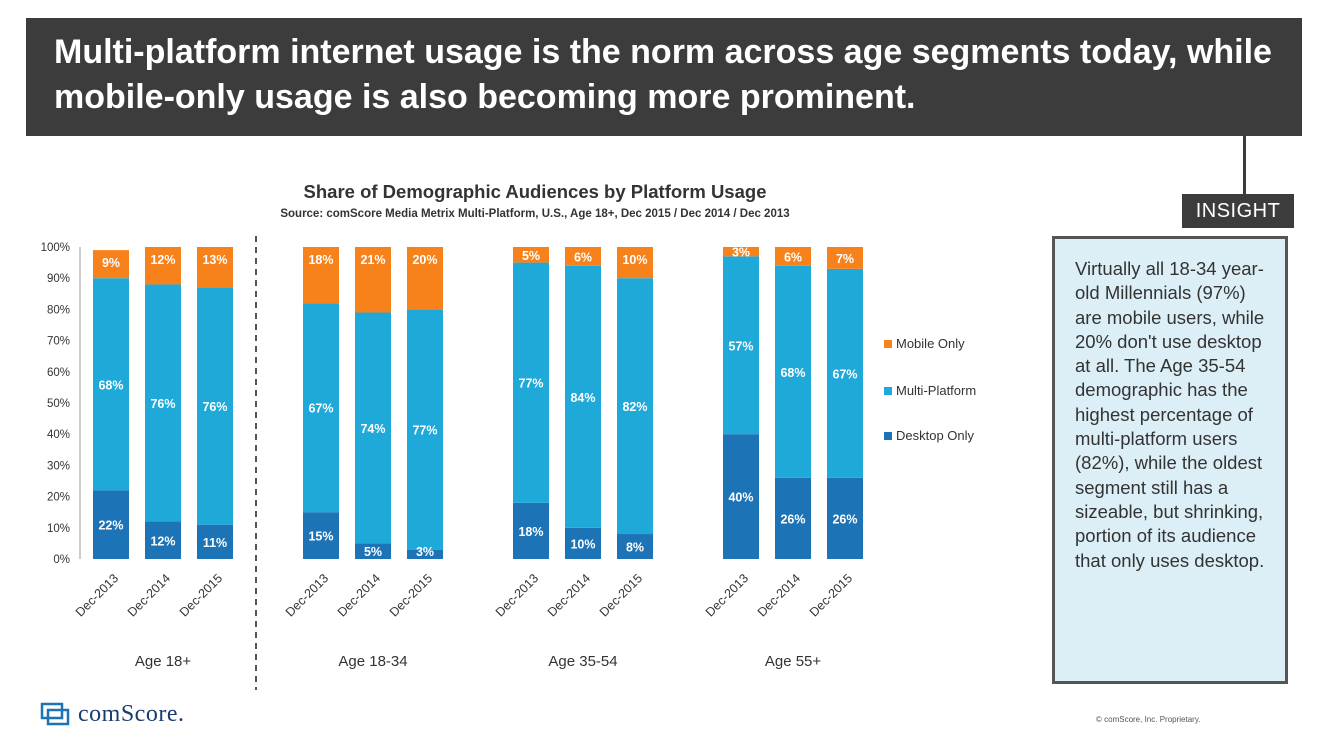 This screenshot has width=1324, height=748. Describe the element at coordinates (372, 260) in the screenshot. I see `data-label: 21%` at that location.